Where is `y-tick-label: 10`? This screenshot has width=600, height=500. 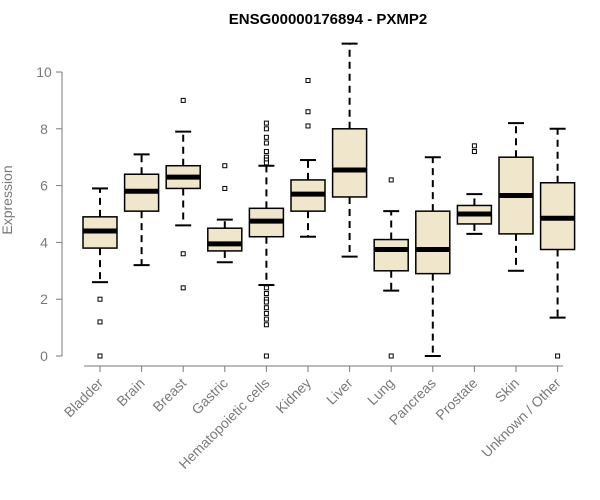
y-tick-label: 10 is located at coordinates (44, 72).